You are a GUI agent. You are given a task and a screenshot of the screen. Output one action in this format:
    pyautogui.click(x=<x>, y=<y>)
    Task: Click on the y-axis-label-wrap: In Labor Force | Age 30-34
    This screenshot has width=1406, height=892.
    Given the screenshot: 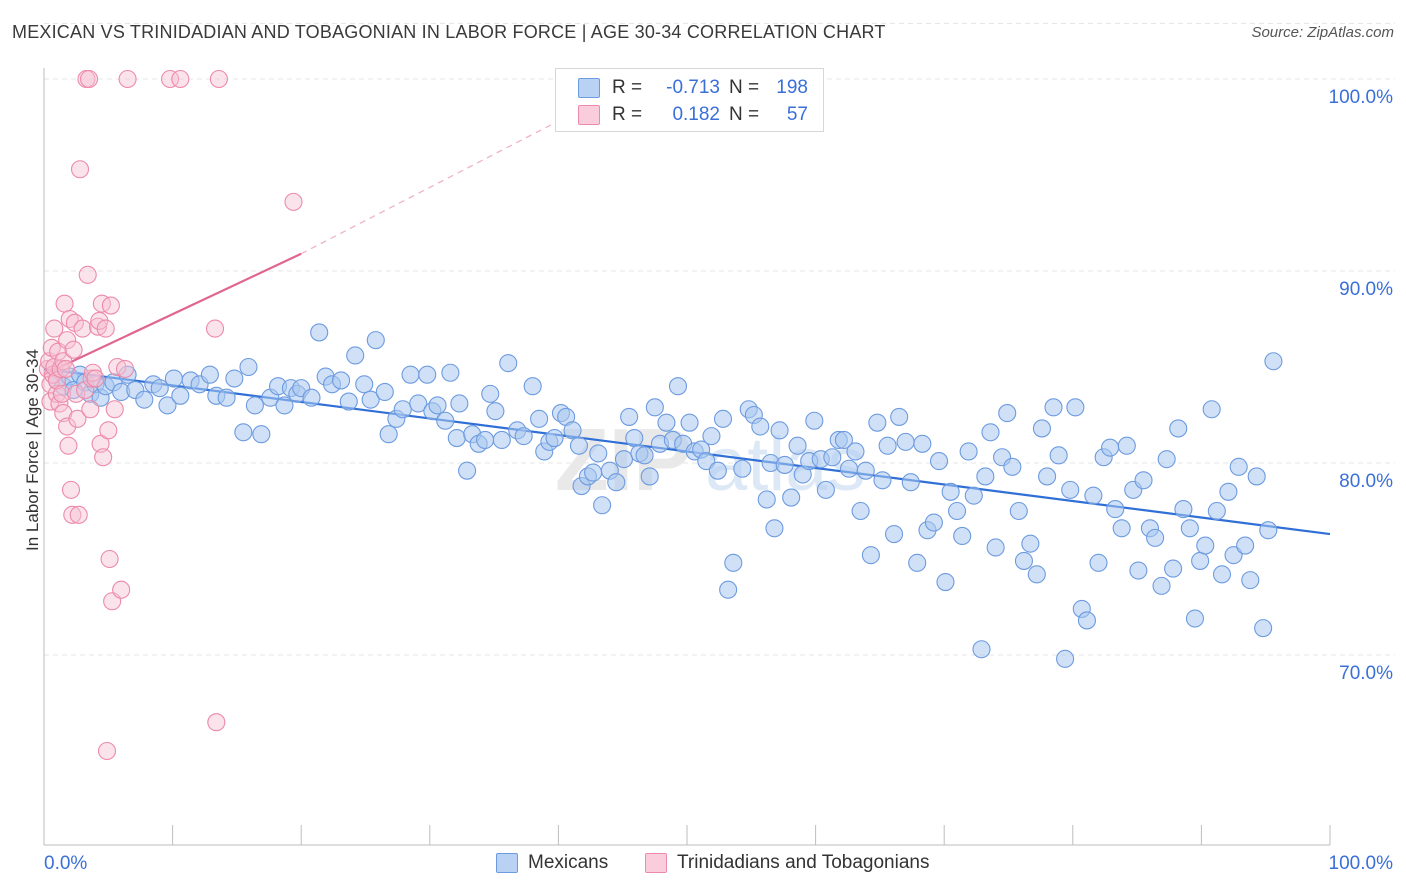 What is the action you would take?
    pyautogui.click(x=33, y=450)
    